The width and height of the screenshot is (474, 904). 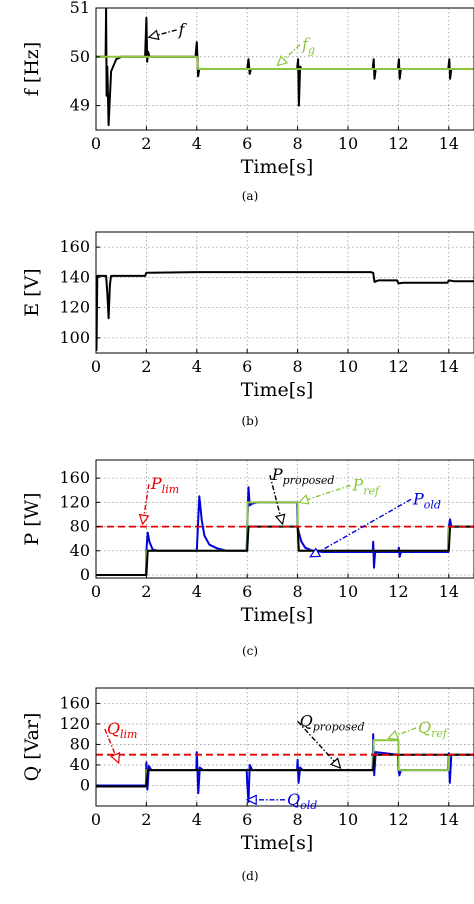 I want to click on annotation-label: Plim, so click(x=164, y=485).